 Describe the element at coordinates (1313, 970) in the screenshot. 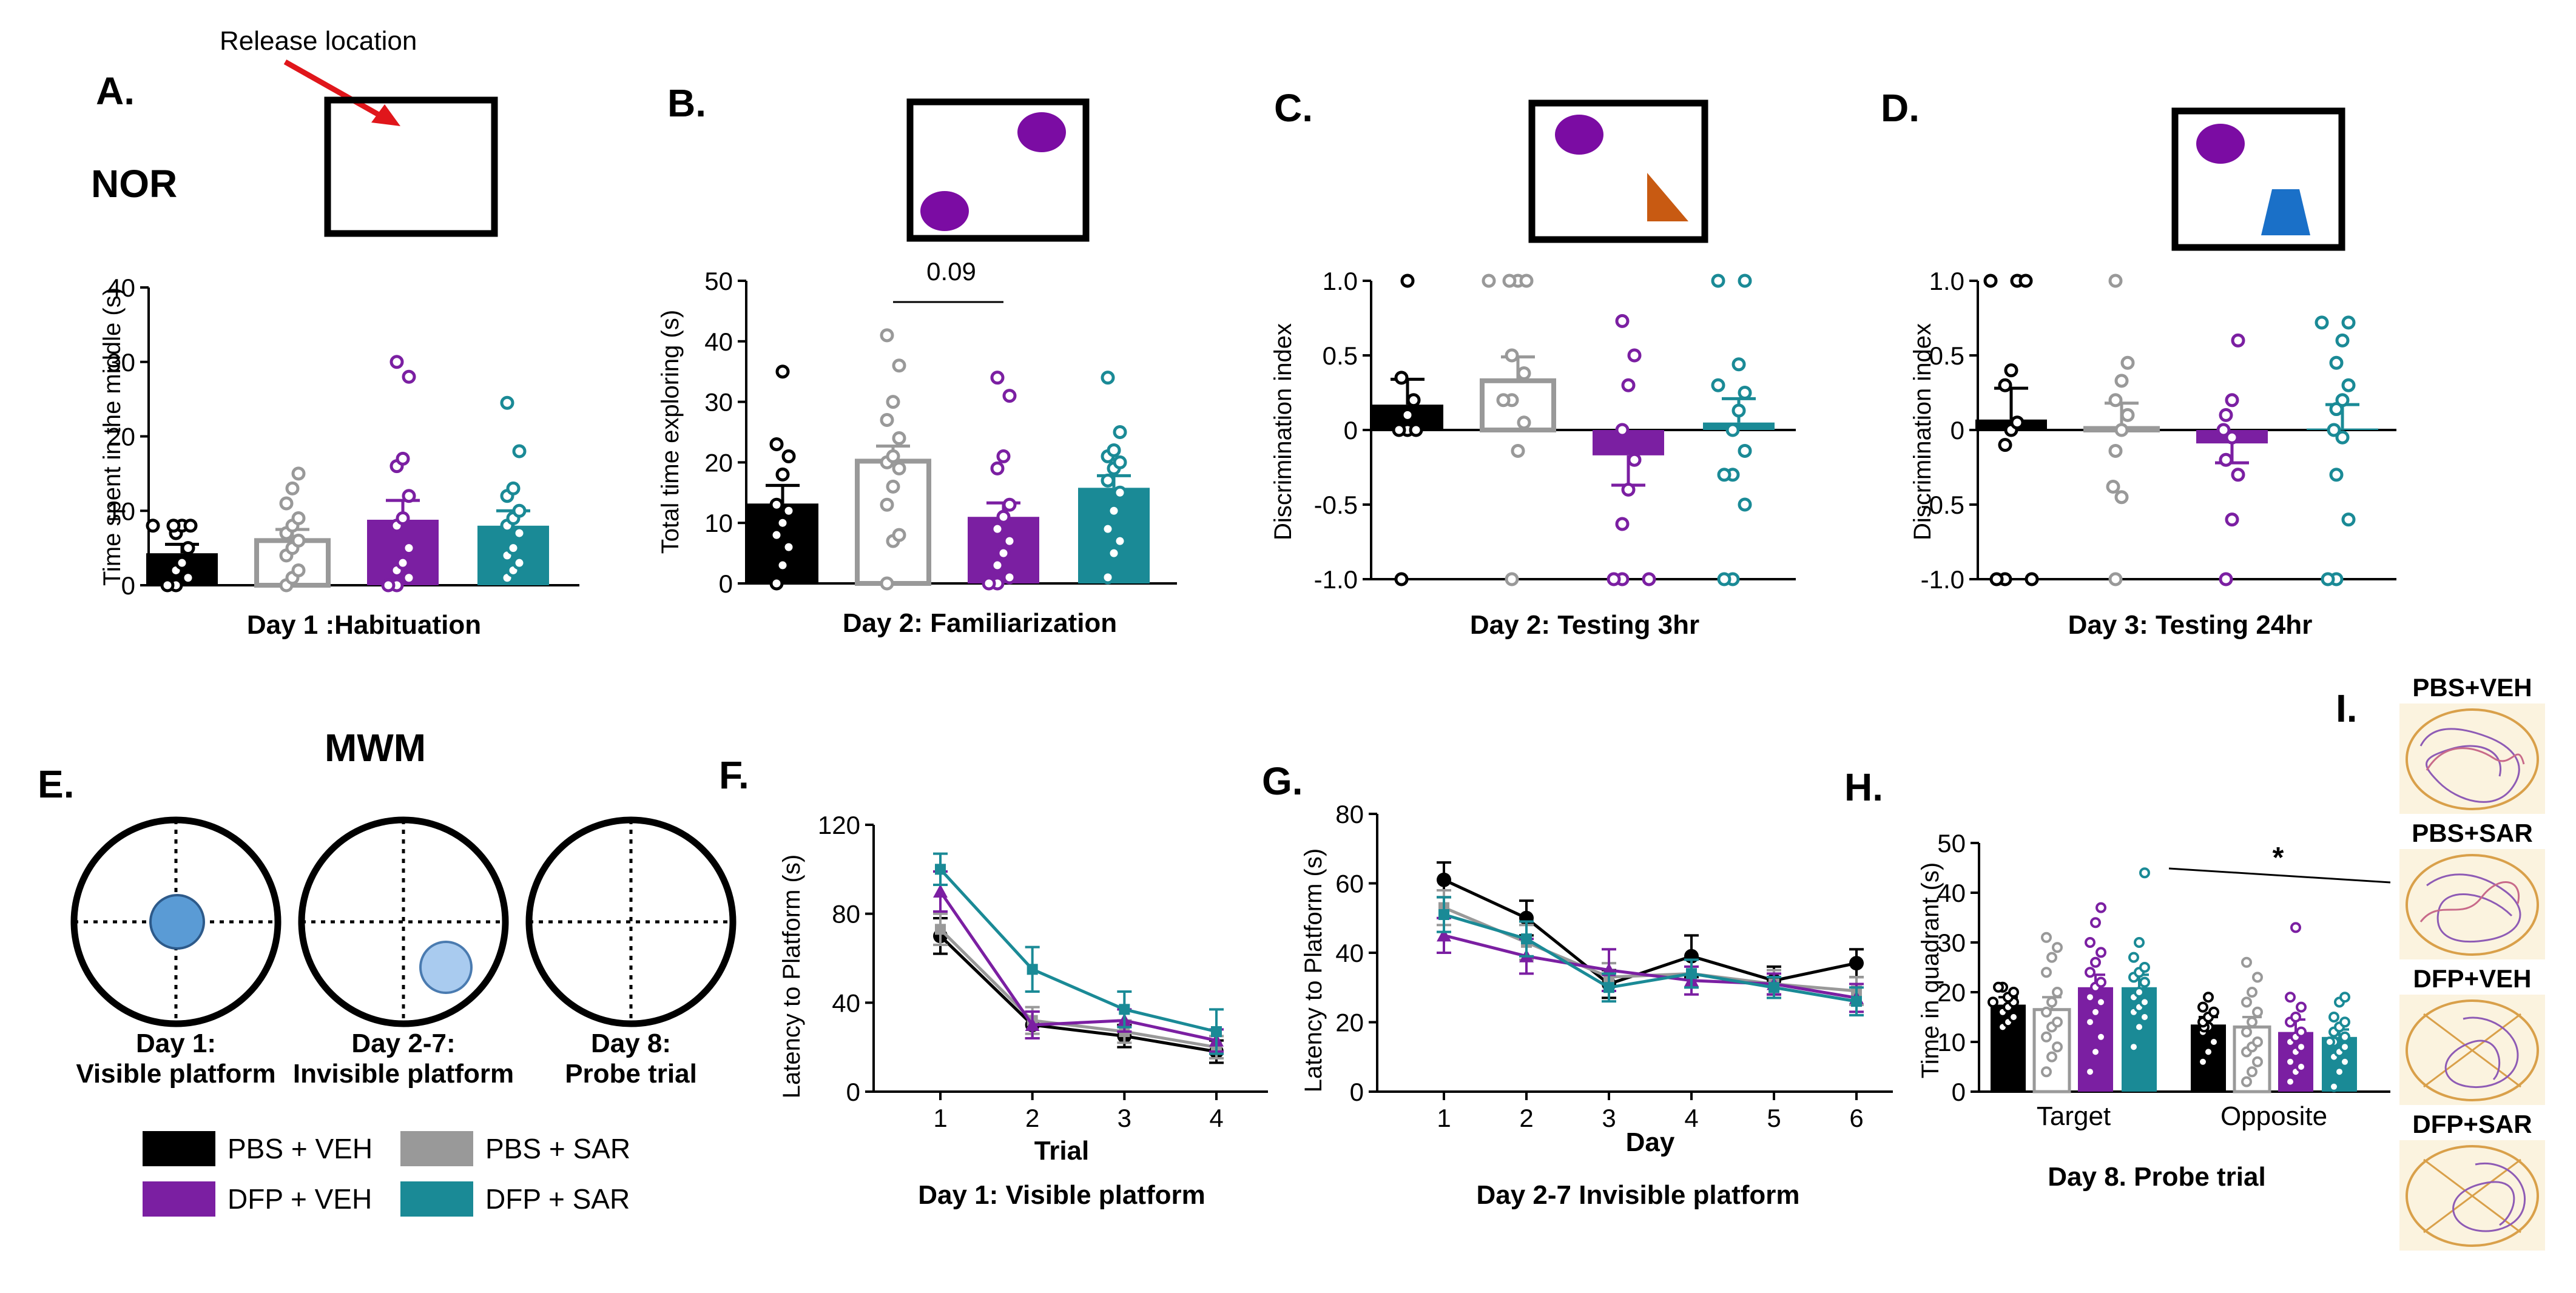

I see `chart-g-ylabel: Latency to Platform (s)` at that location.